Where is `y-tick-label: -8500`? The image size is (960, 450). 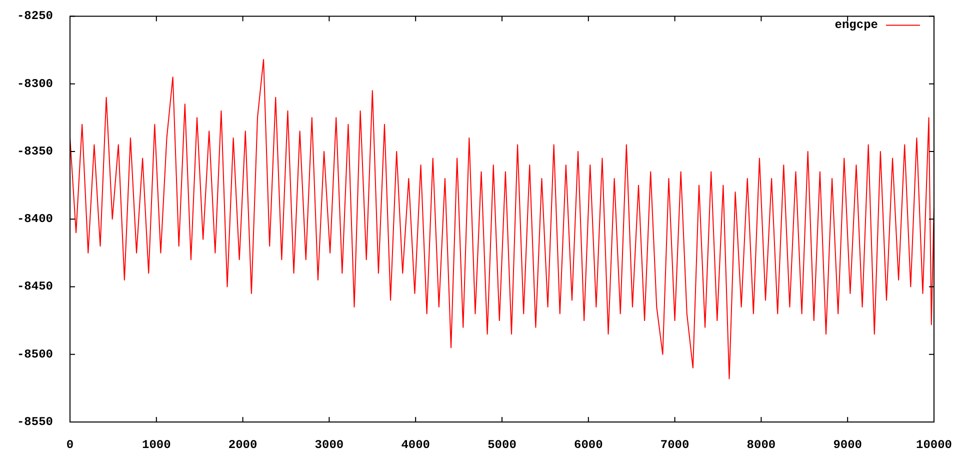 y-tick-label: -8500 is located at coordinates (34, 354).